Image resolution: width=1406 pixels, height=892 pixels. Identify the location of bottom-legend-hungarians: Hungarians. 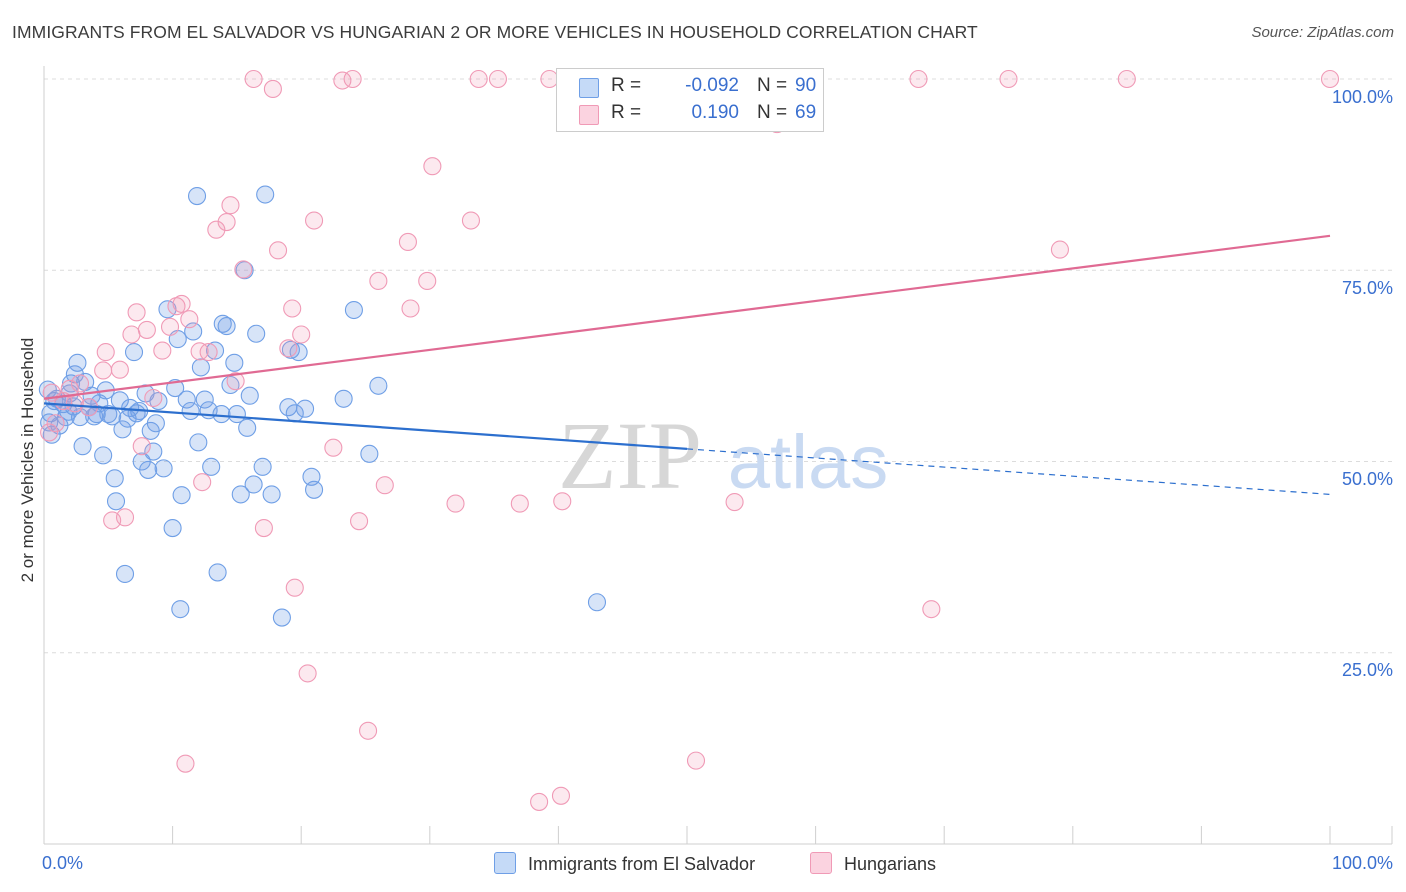
(873, 863).